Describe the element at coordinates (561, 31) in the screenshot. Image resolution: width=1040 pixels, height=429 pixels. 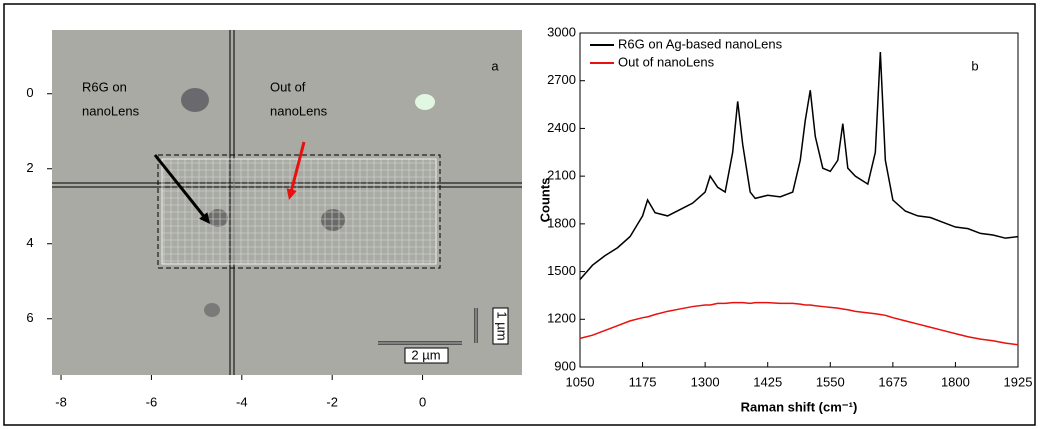
I see `y-tick-label: 3000` at that location.